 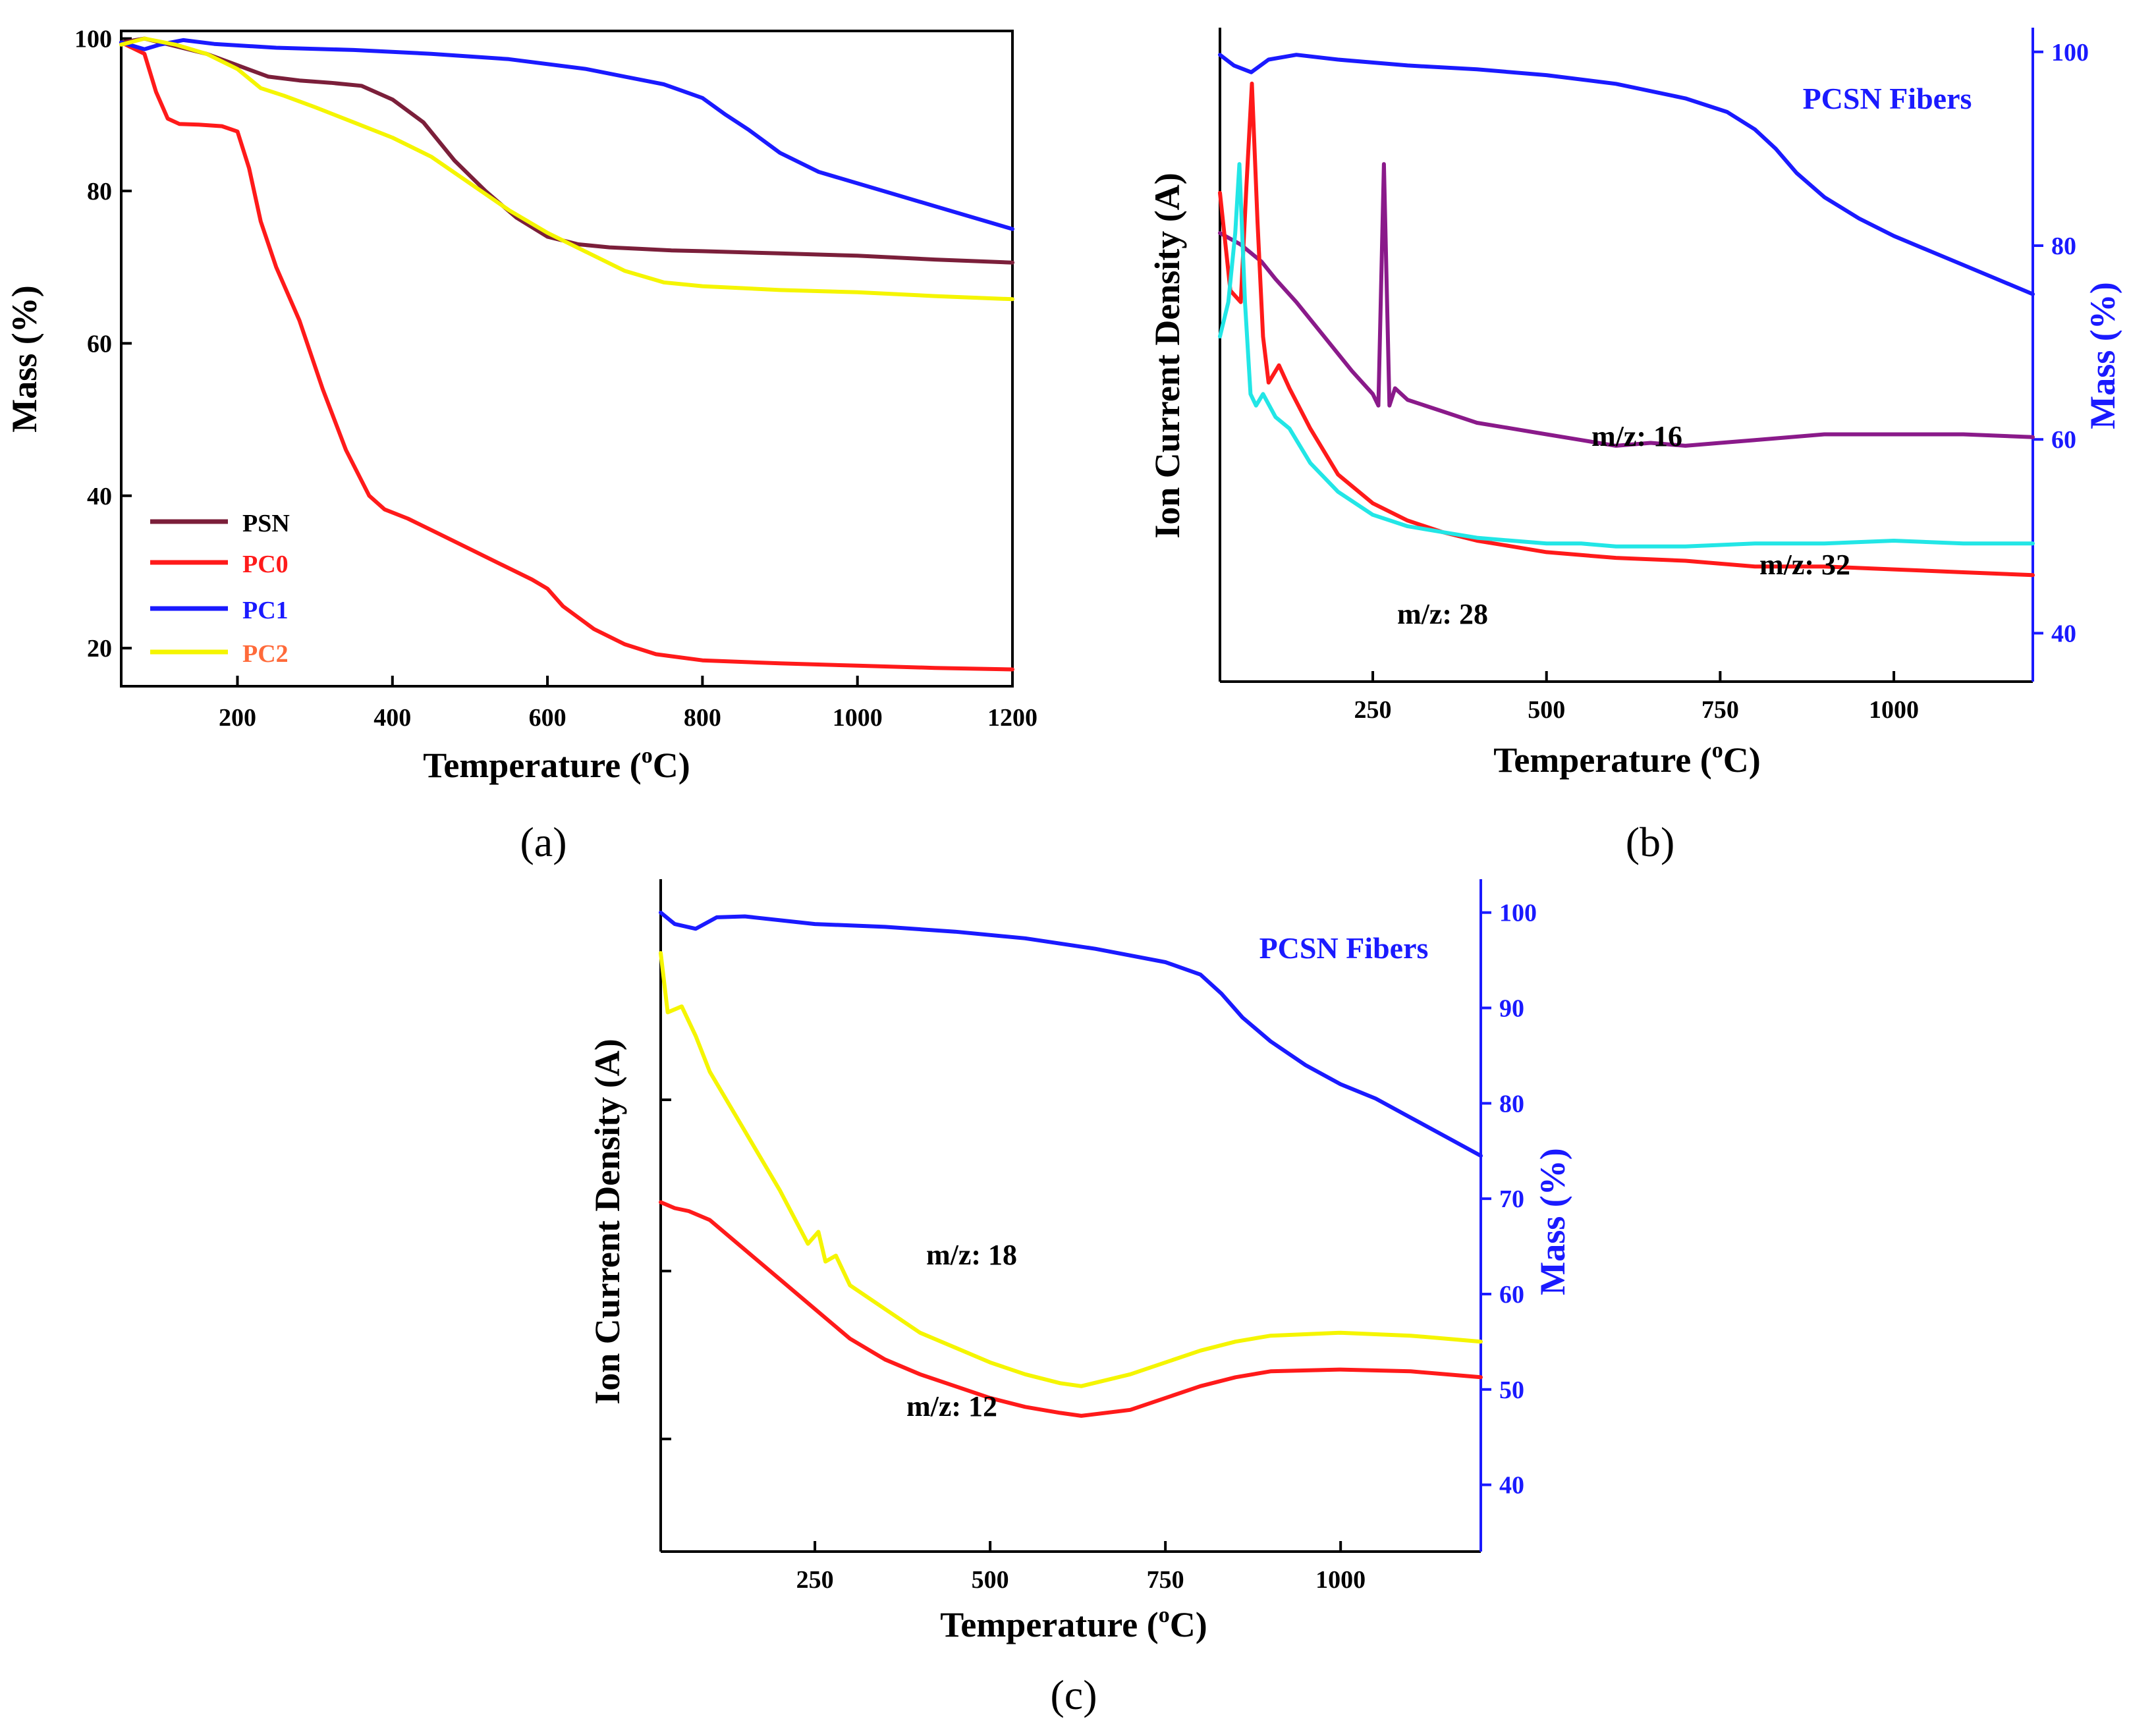 What do you see at coordinates (990, 1580) in the screenshot?
I see `panel-c-x-tick-label: 500` at bounding box center [990, 1580].